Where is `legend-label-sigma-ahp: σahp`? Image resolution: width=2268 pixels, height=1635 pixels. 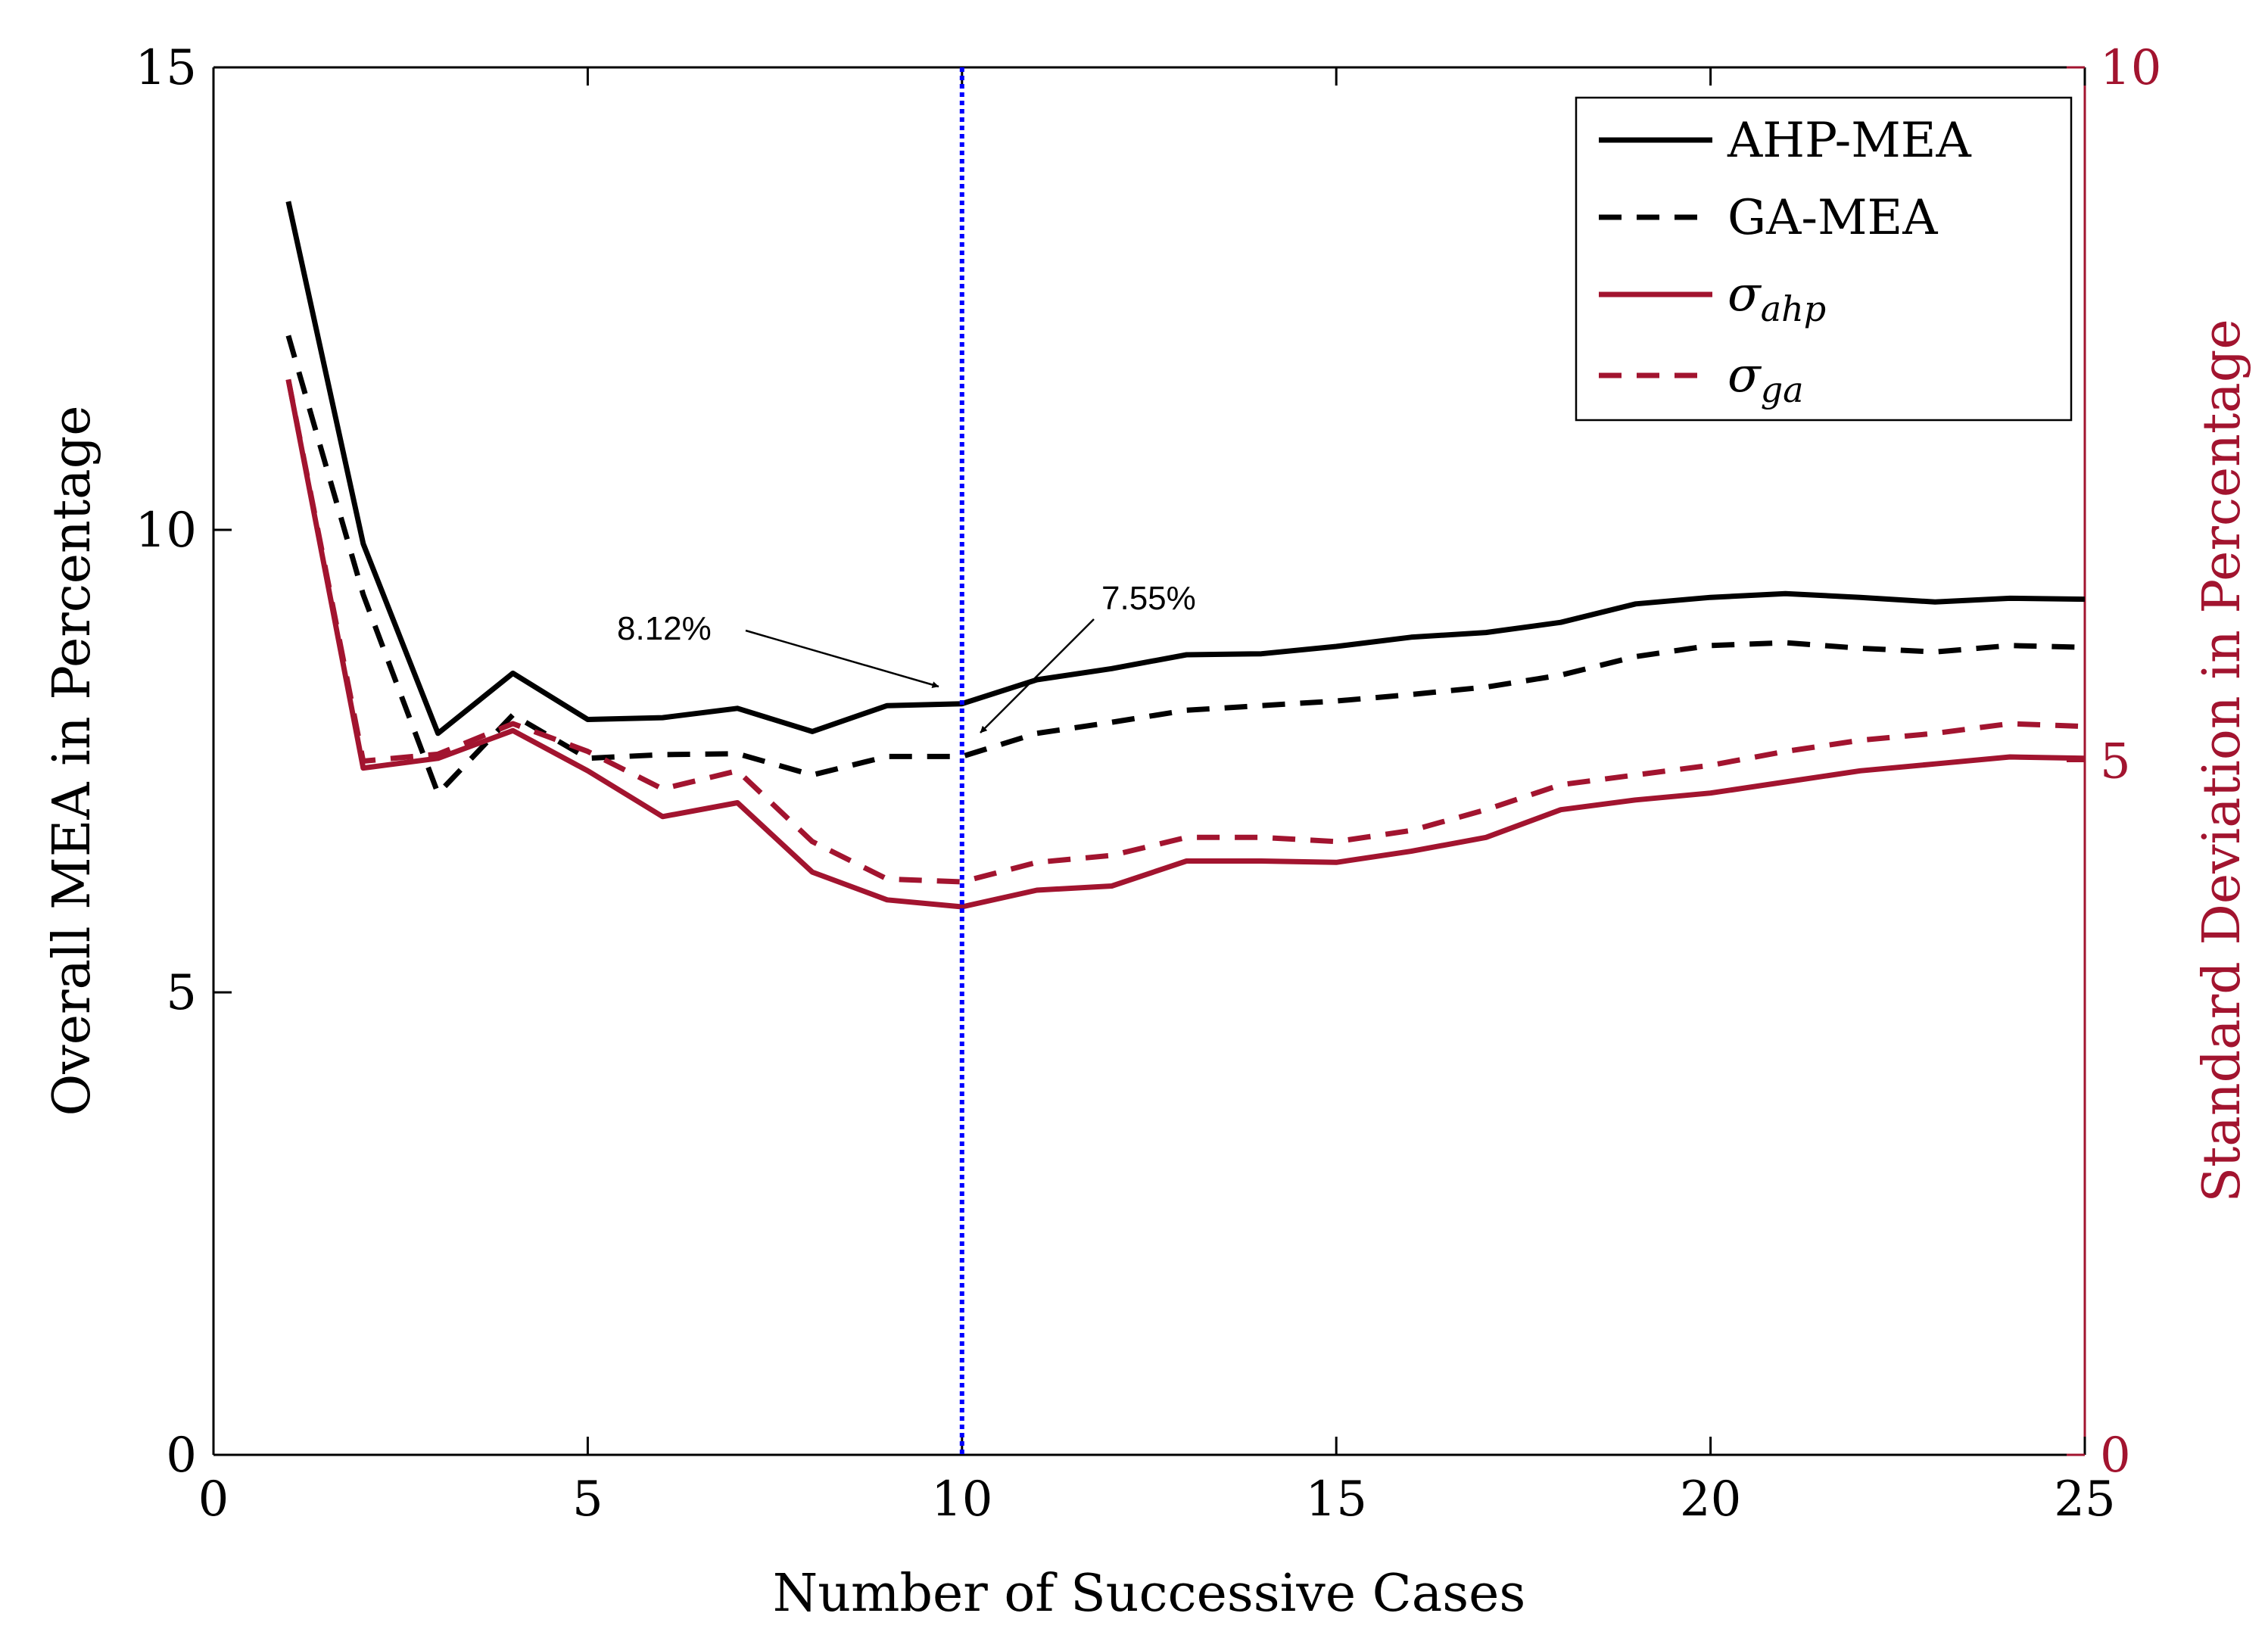 legend-label-sigma-ahp: σahp is located at coordinates (1776, 297).